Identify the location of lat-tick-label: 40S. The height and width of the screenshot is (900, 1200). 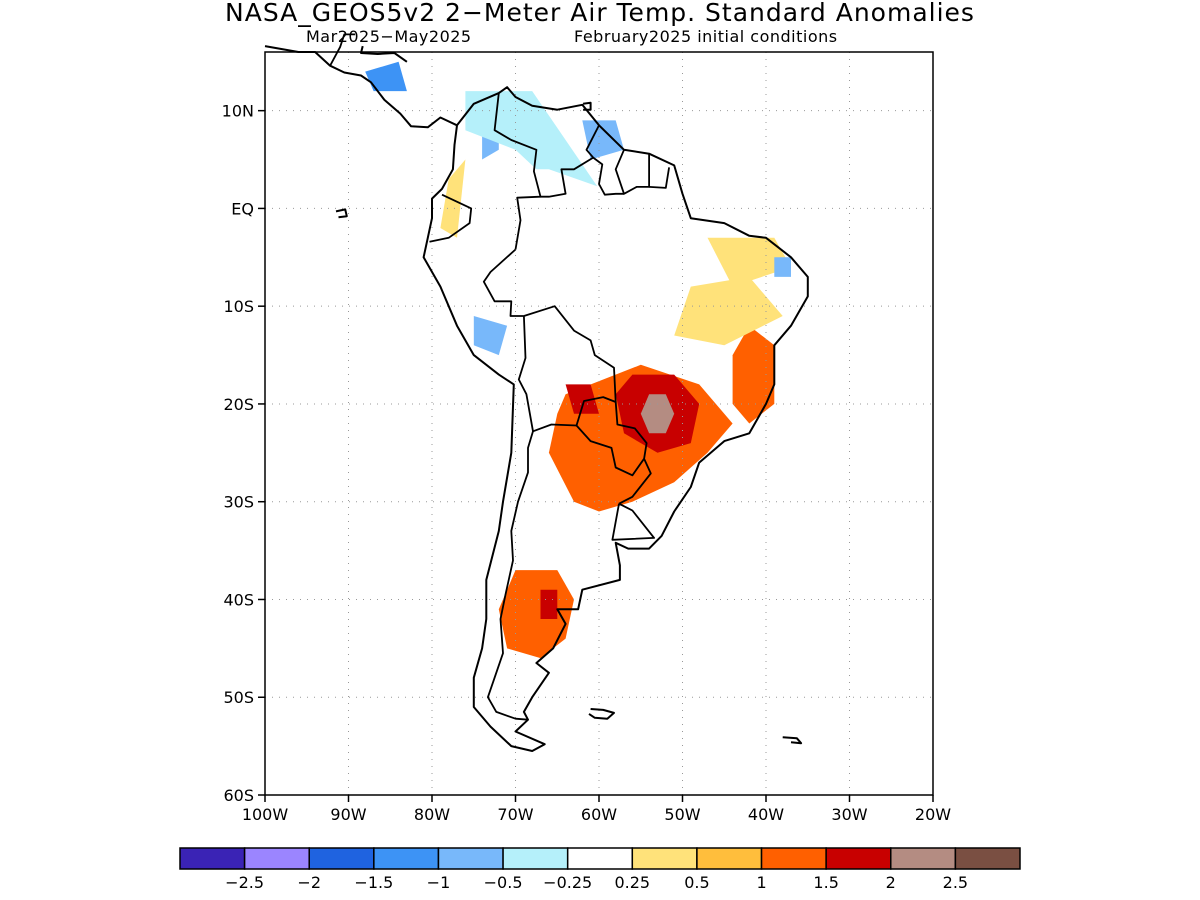
(238, 599).